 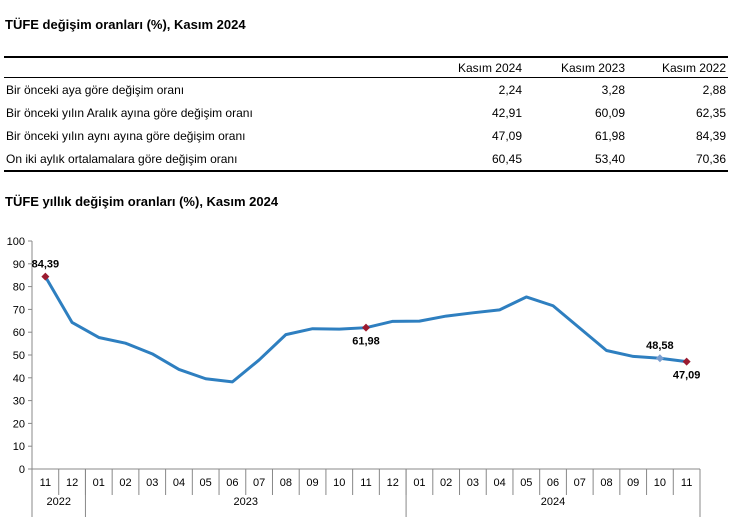 I want to click on value-cell: 47,09, so click(x=506, y=135).